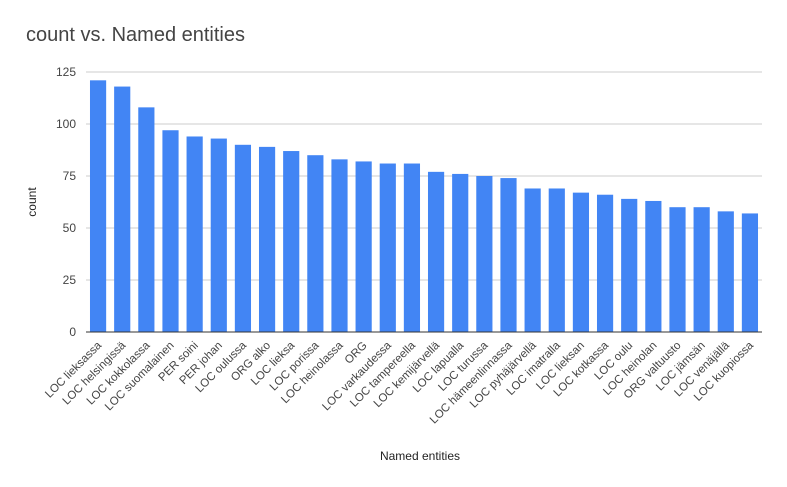 Image resolution: width=787 pixels, height=487 pixels. What do you see at coordinates (66, 72) in the screenshot?
I see `y-tick-label: 125` at bounding box center [66, 72].